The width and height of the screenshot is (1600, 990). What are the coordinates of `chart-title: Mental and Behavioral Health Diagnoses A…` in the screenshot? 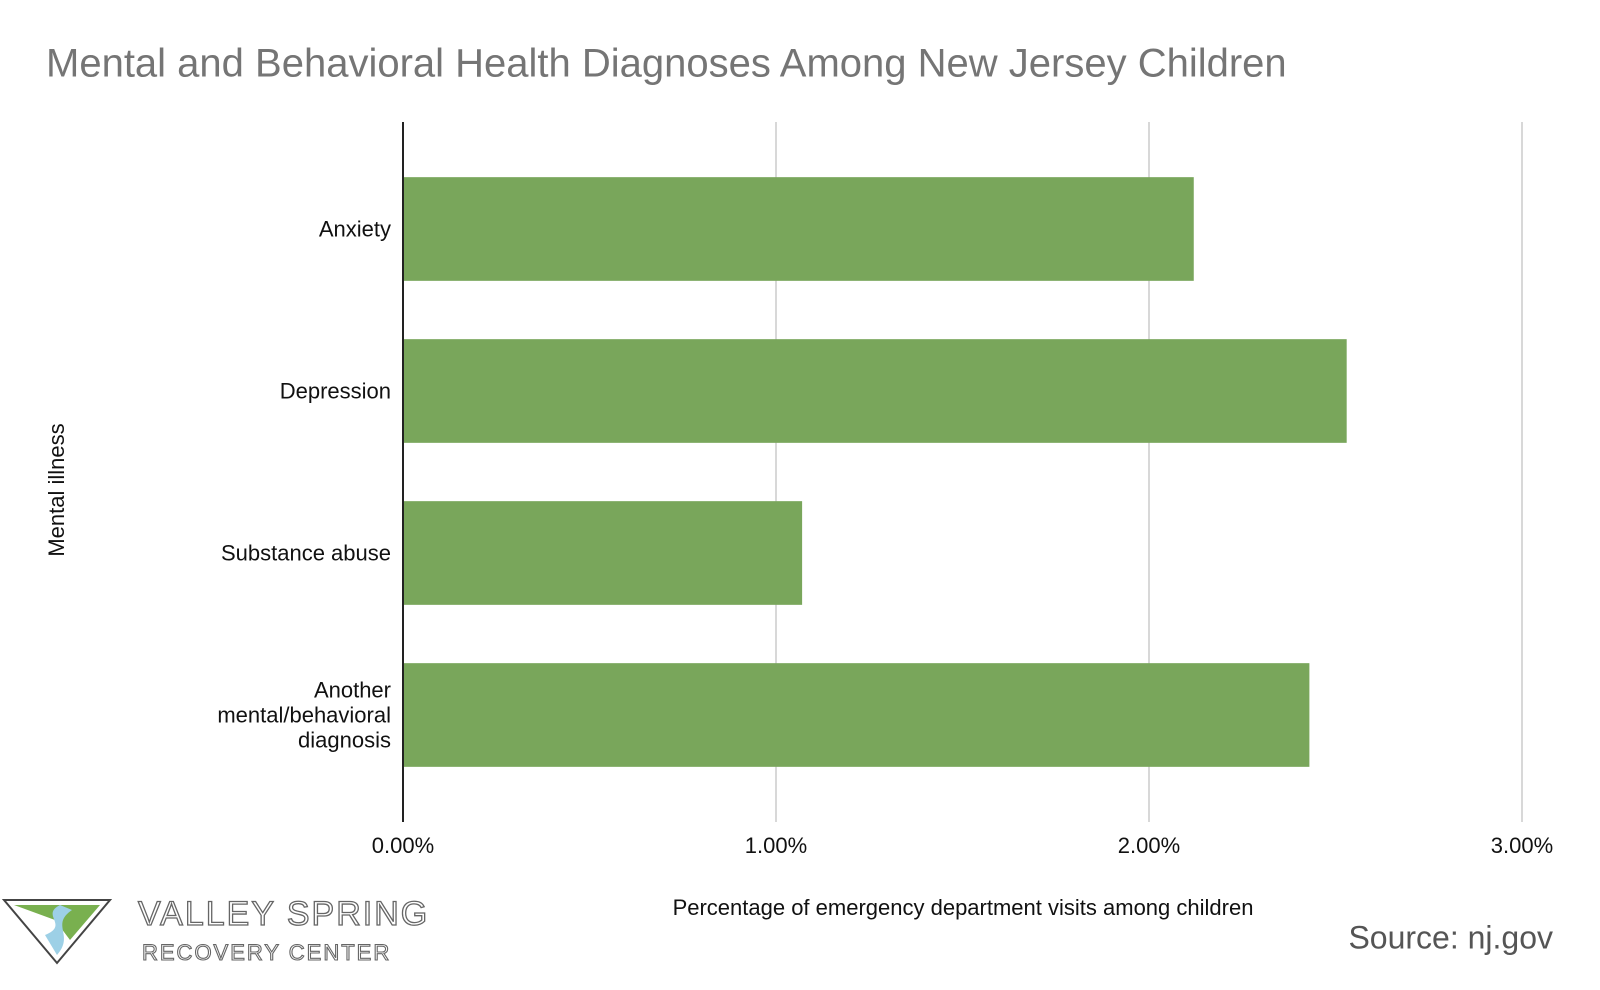 It's located at (666, 64).